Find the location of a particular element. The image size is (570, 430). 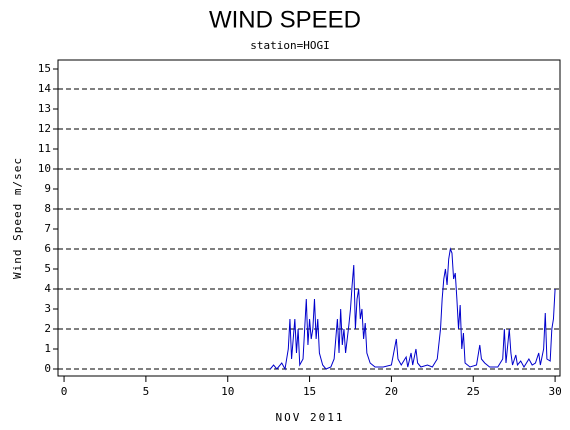

y-tick-label: 15 is located at coordinates (44, 68).